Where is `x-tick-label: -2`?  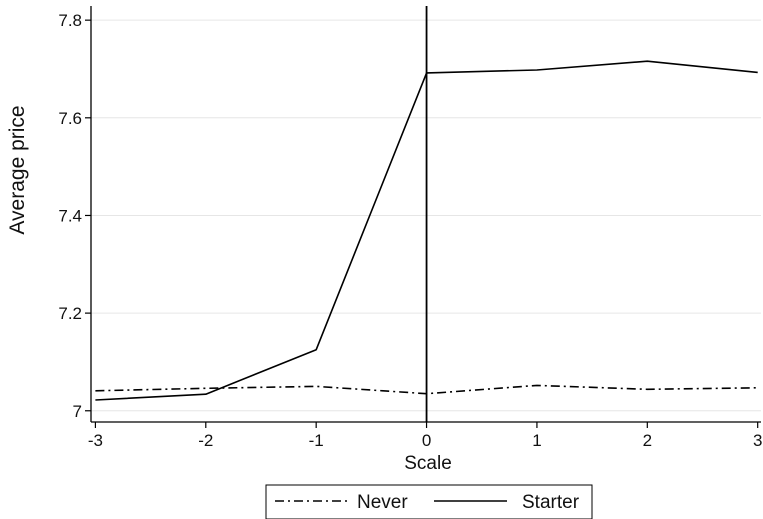
x-tick-label: -2 is located at coordinates (205, 440).